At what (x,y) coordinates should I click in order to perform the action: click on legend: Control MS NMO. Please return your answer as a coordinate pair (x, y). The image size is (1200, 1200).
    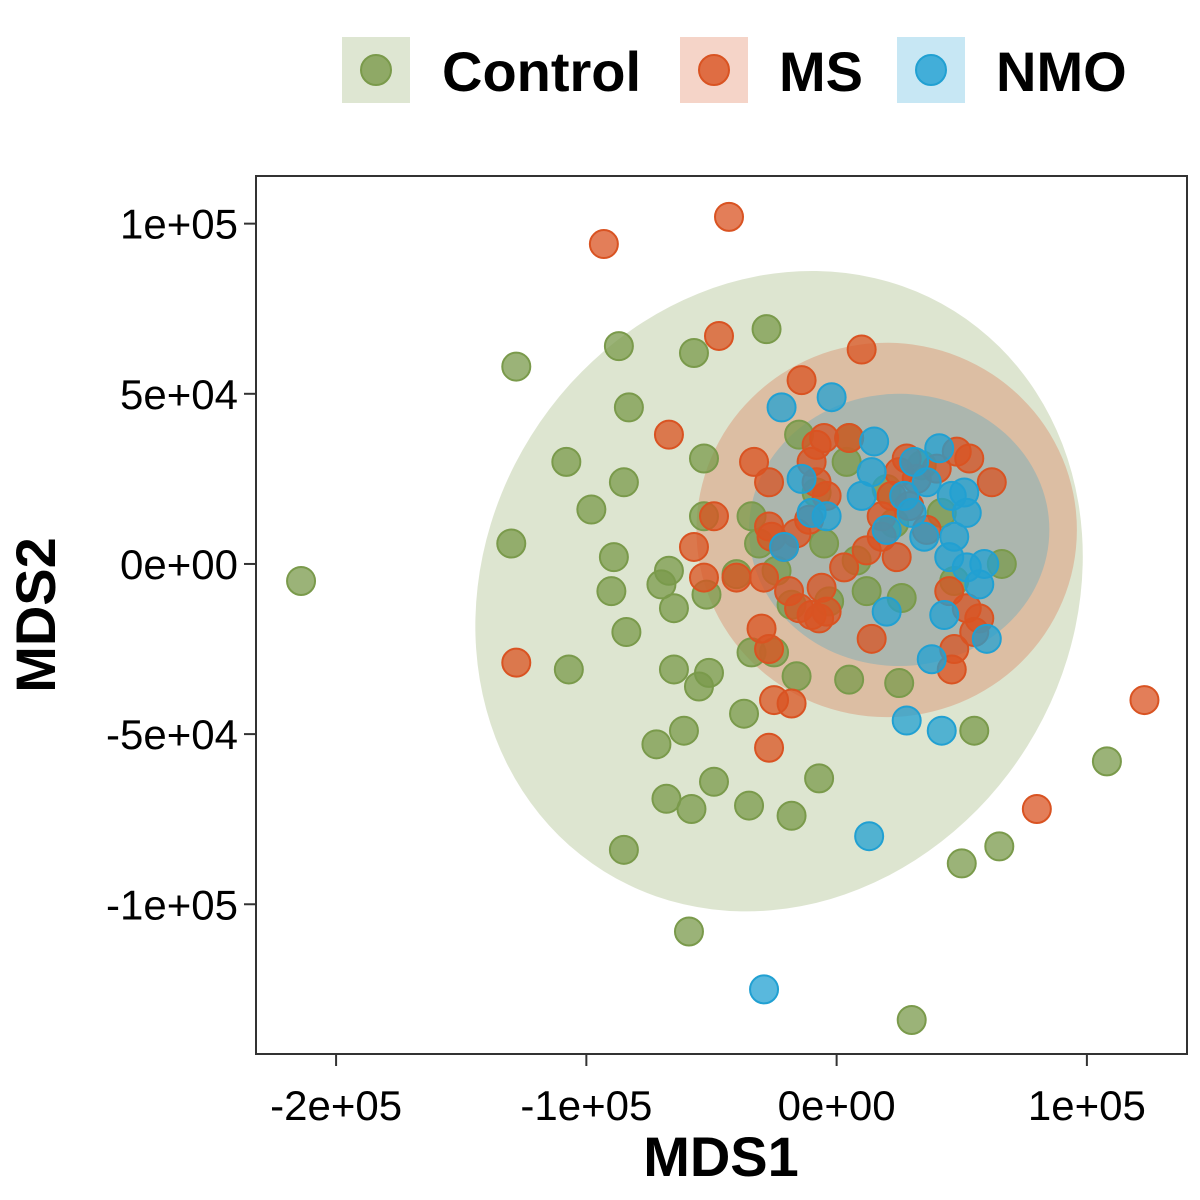
    Looking at the image, I should click on (734, 70).